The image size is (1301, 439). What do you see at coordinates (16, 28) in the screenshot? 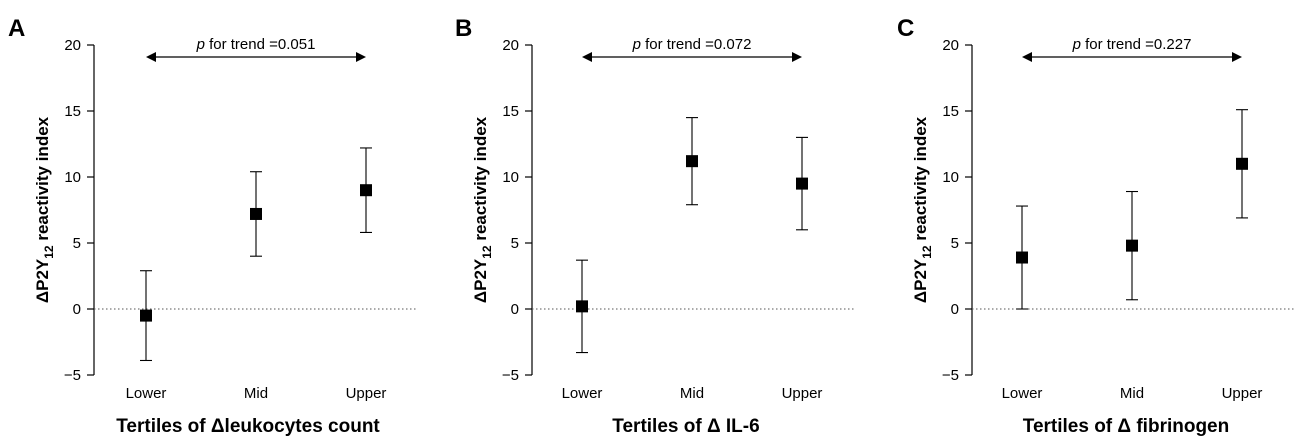
I see `panel-letter: A` at bounding box center [16, 28].